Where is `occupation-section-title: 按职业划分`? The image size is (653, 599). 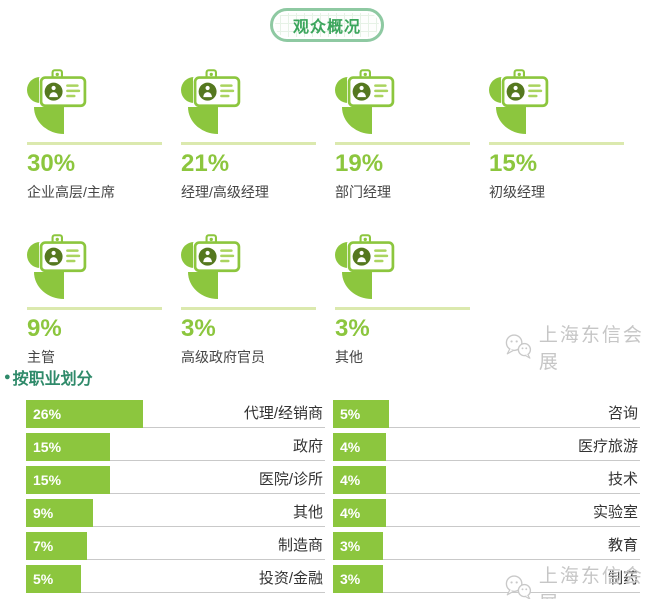 occupation-section-title: 按职业划分 is located at coordinates (52, 379).